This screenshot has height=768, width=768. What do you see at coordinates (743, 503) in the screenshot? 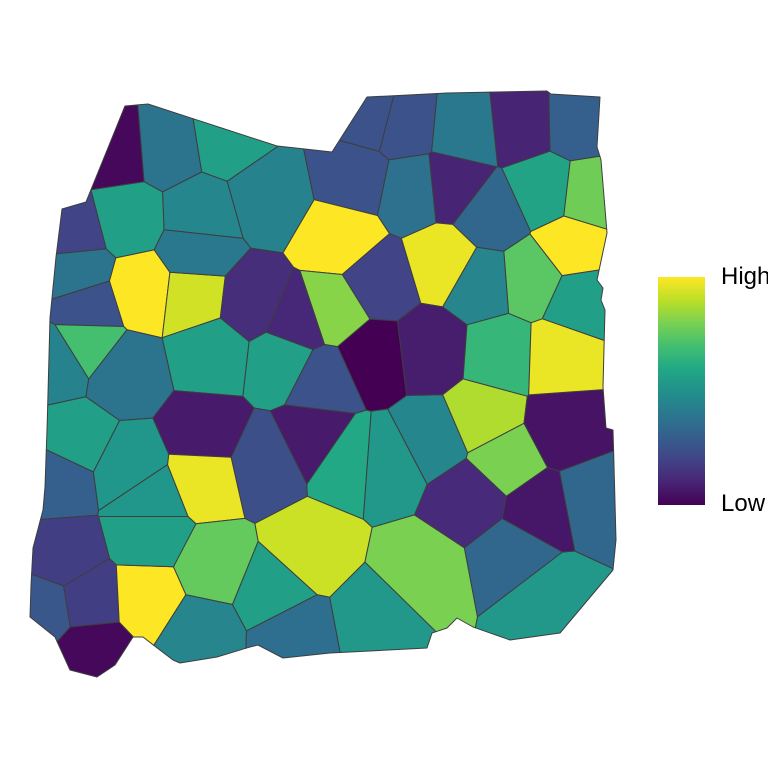
I see `legend-low-label: Low` at bounding box center [743, 503].